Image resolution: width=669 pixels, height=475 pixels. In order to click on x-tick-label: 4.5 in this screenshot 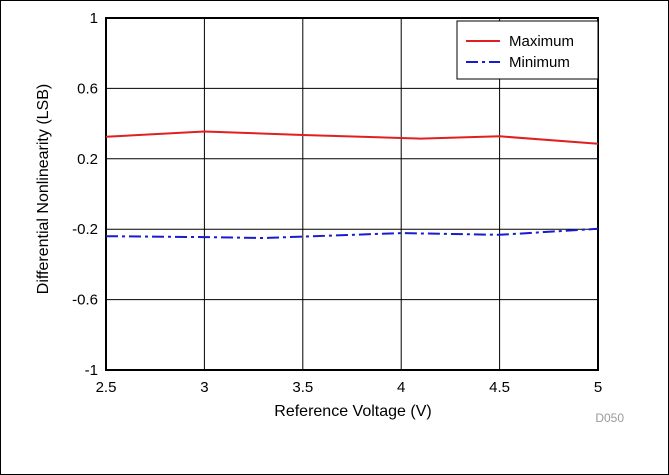, I will do `click(499, 387)`.